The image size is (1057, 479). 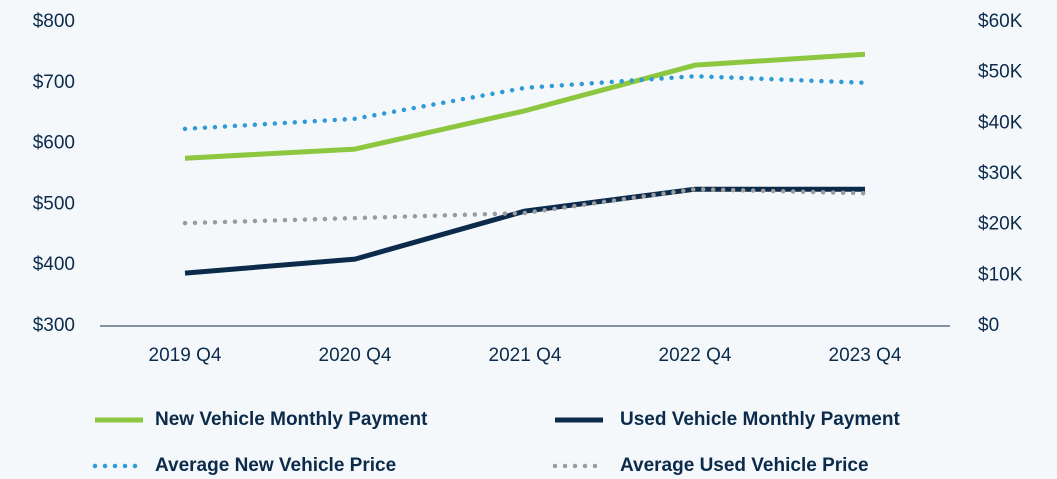 I want to click on y-tick-label: $800, so click(x=54, y=21).